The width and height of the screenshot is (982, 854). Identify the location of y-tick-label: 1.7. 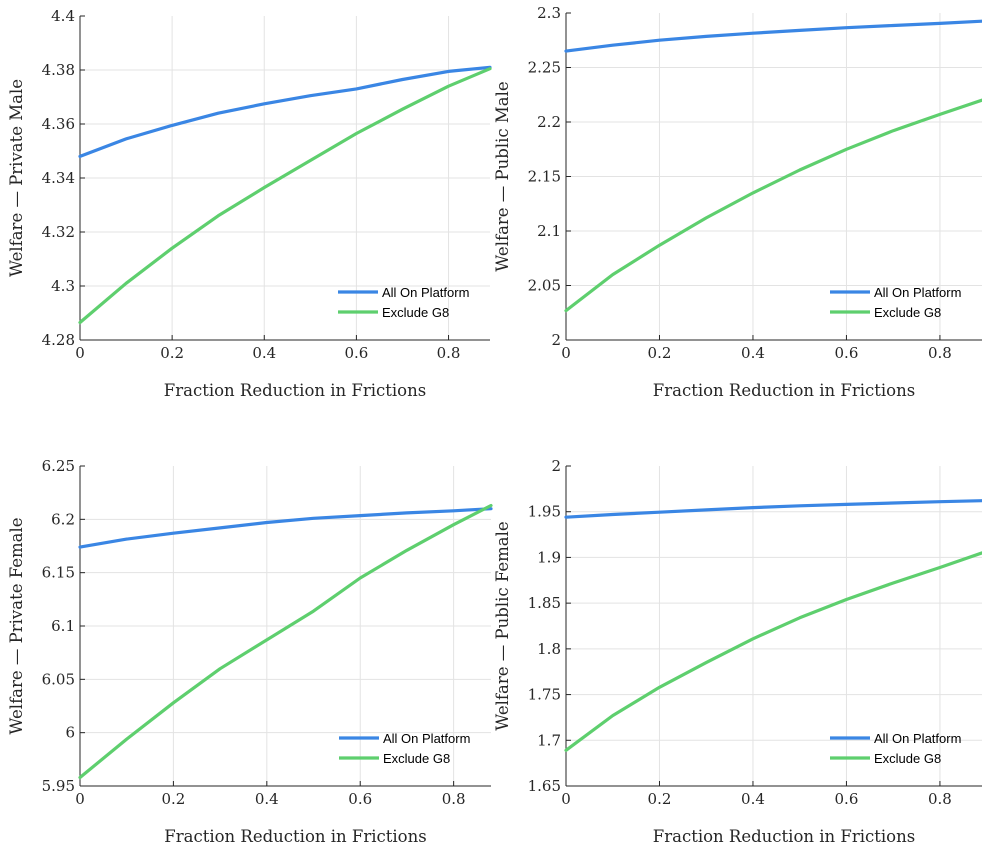
(549, 740).